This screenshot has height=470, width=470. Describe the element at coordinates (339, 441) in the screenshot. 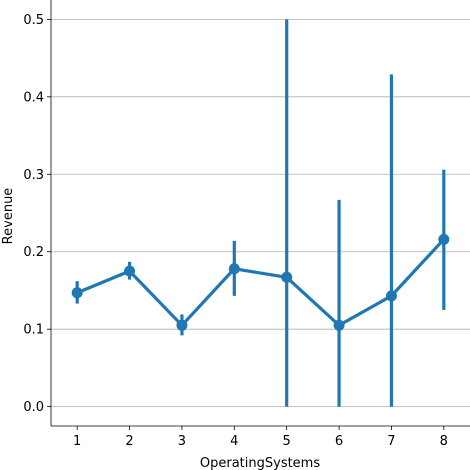

I see `x-tick-label: 6` at that location.